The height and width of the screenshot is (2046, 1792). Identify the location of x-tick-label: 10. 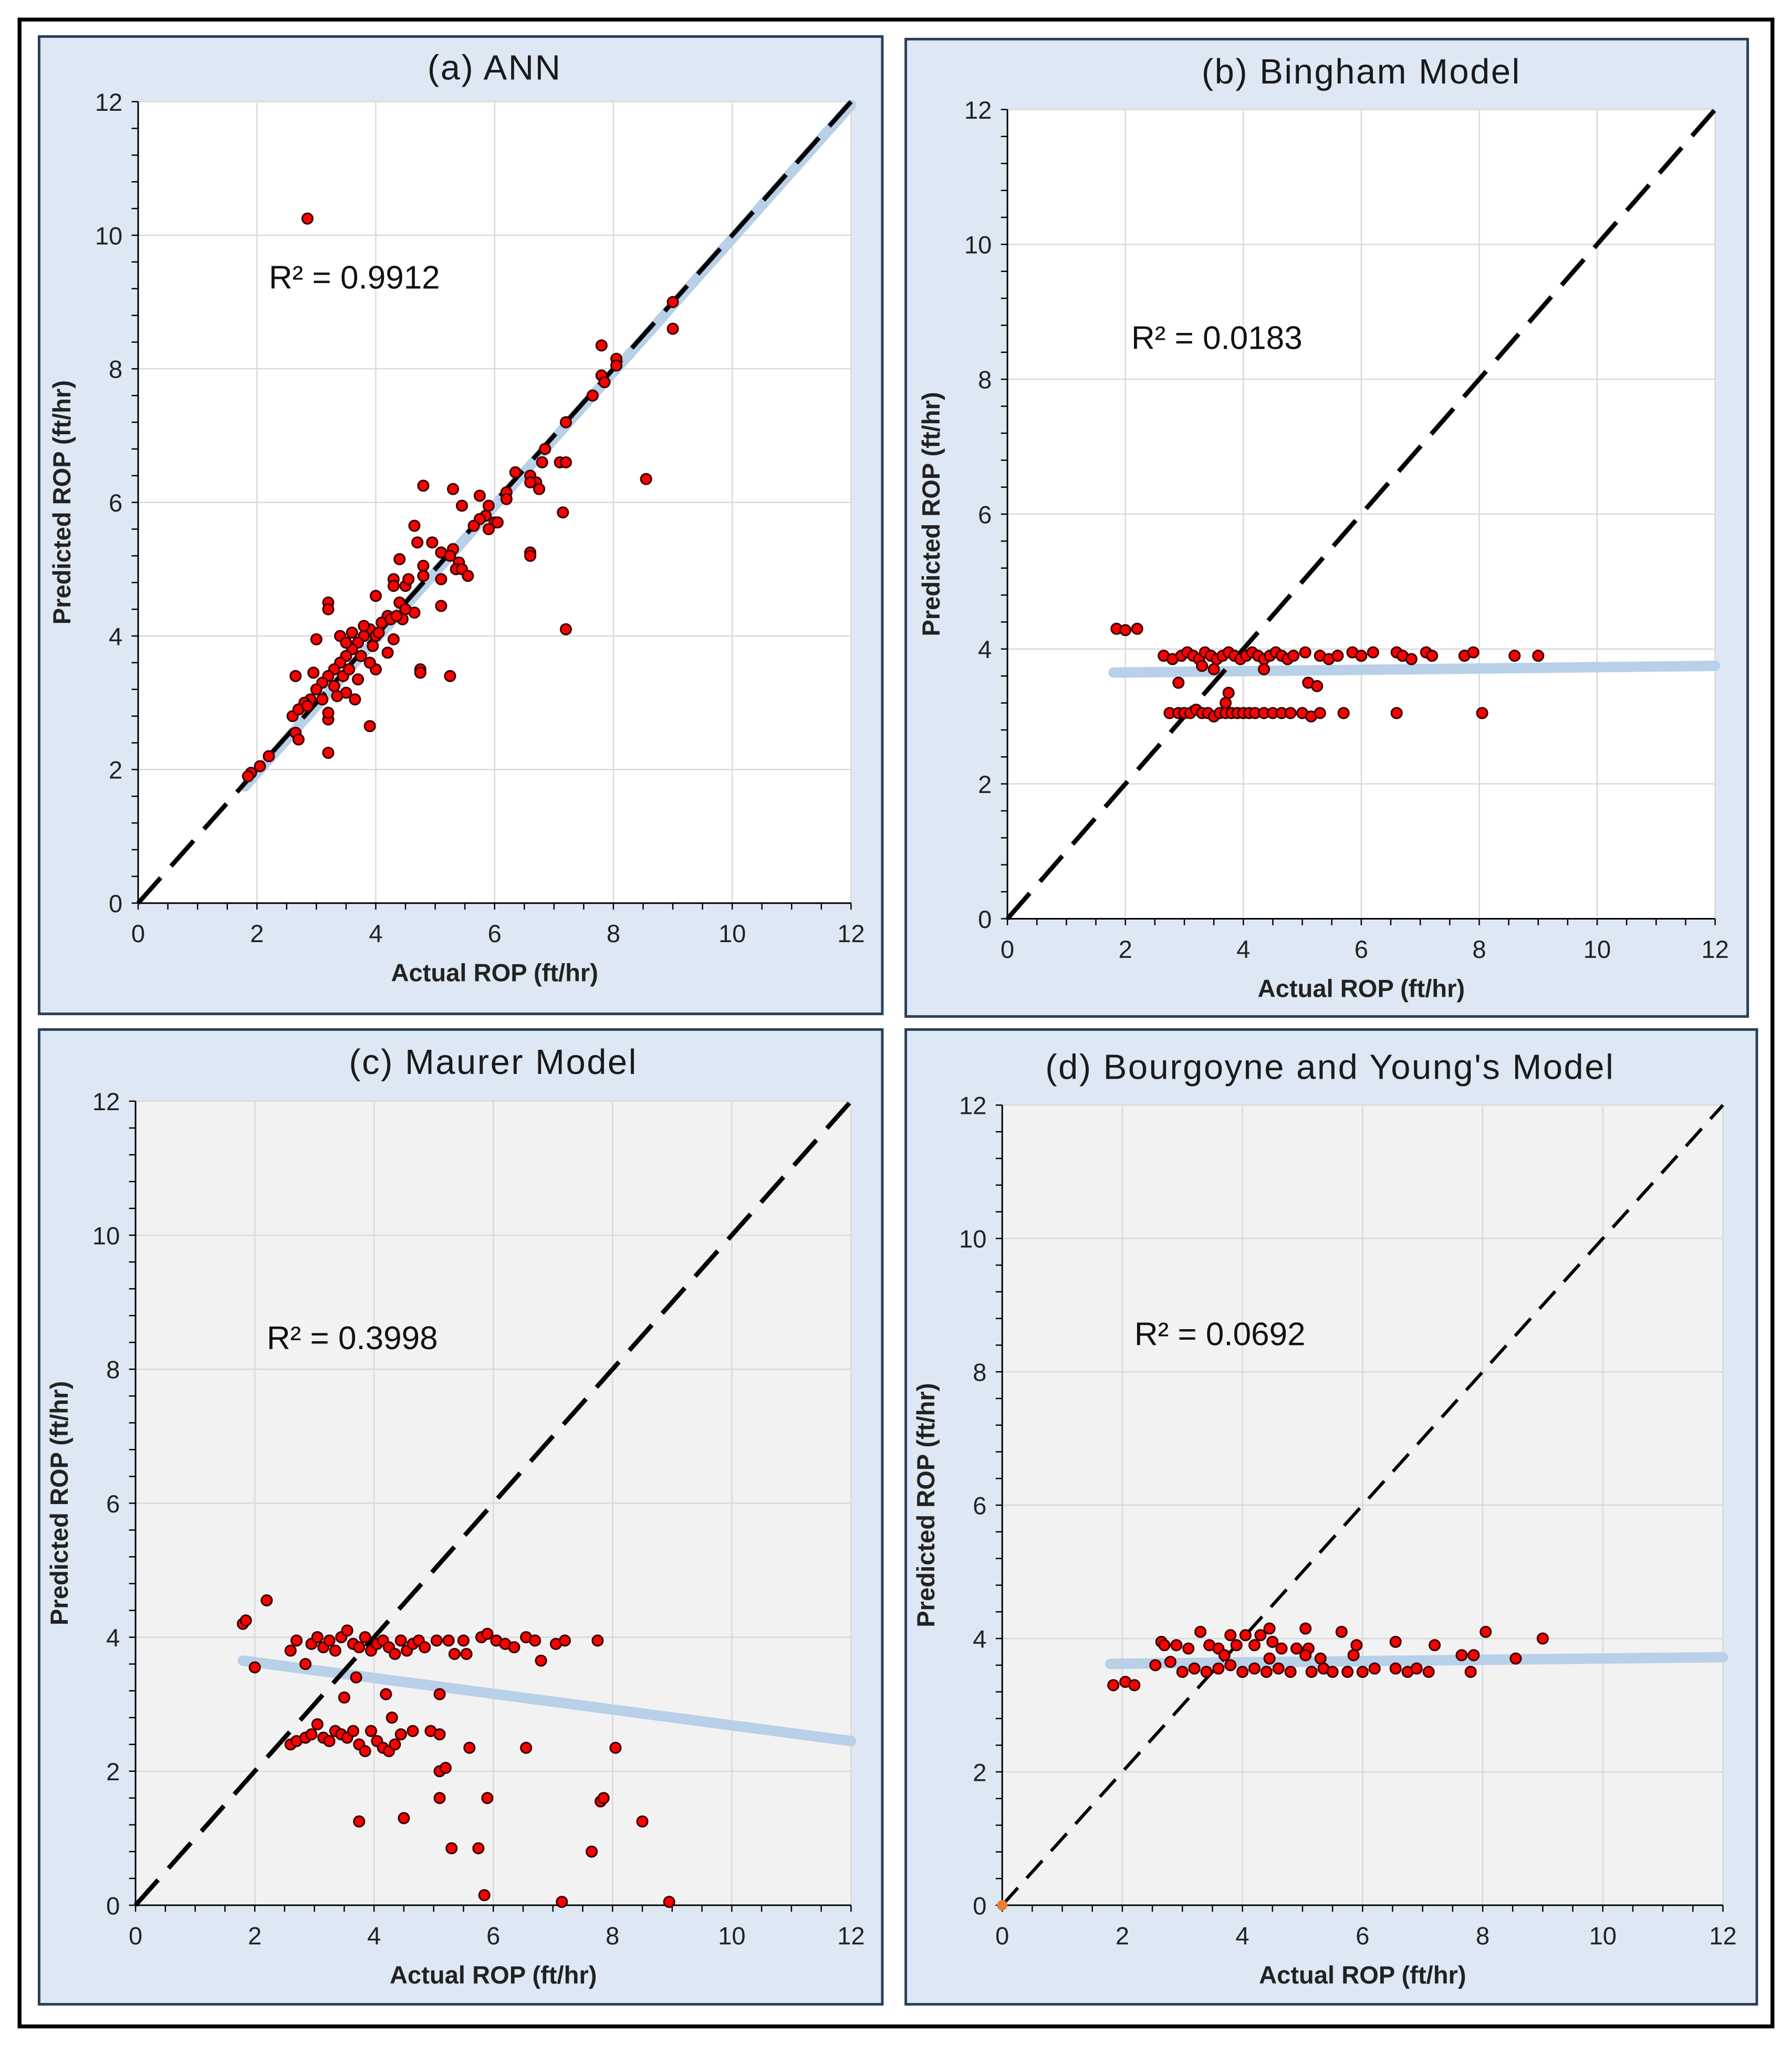
(732, 933).